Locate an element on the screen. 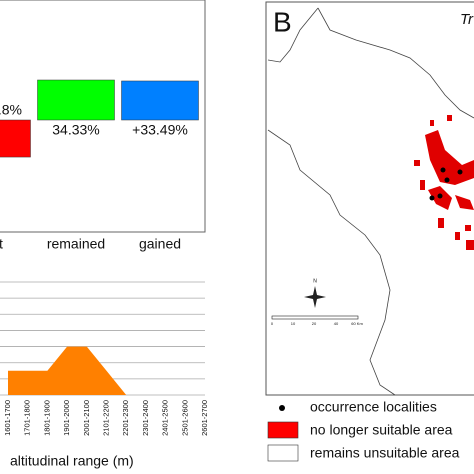 This screenshot has height=474, width=474. x-tick-label: 1601-1700 is located at coordinates (7, 418).